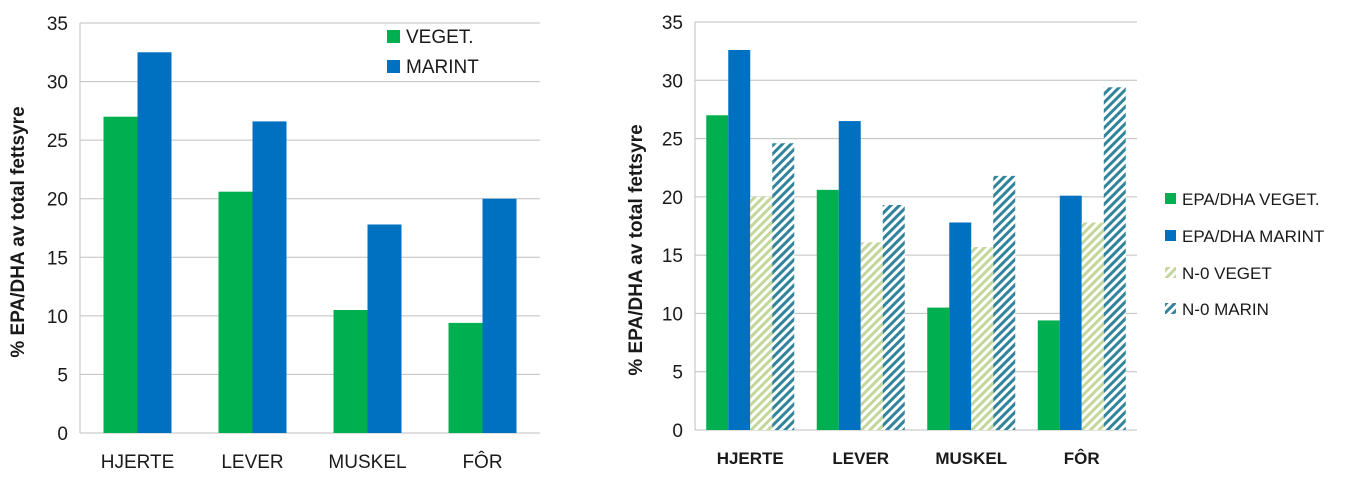  Describe the element at coordinates (1225, 309) in the screenshot. I see `legend-label-n0-marin: N-0 MARIN` at that location.